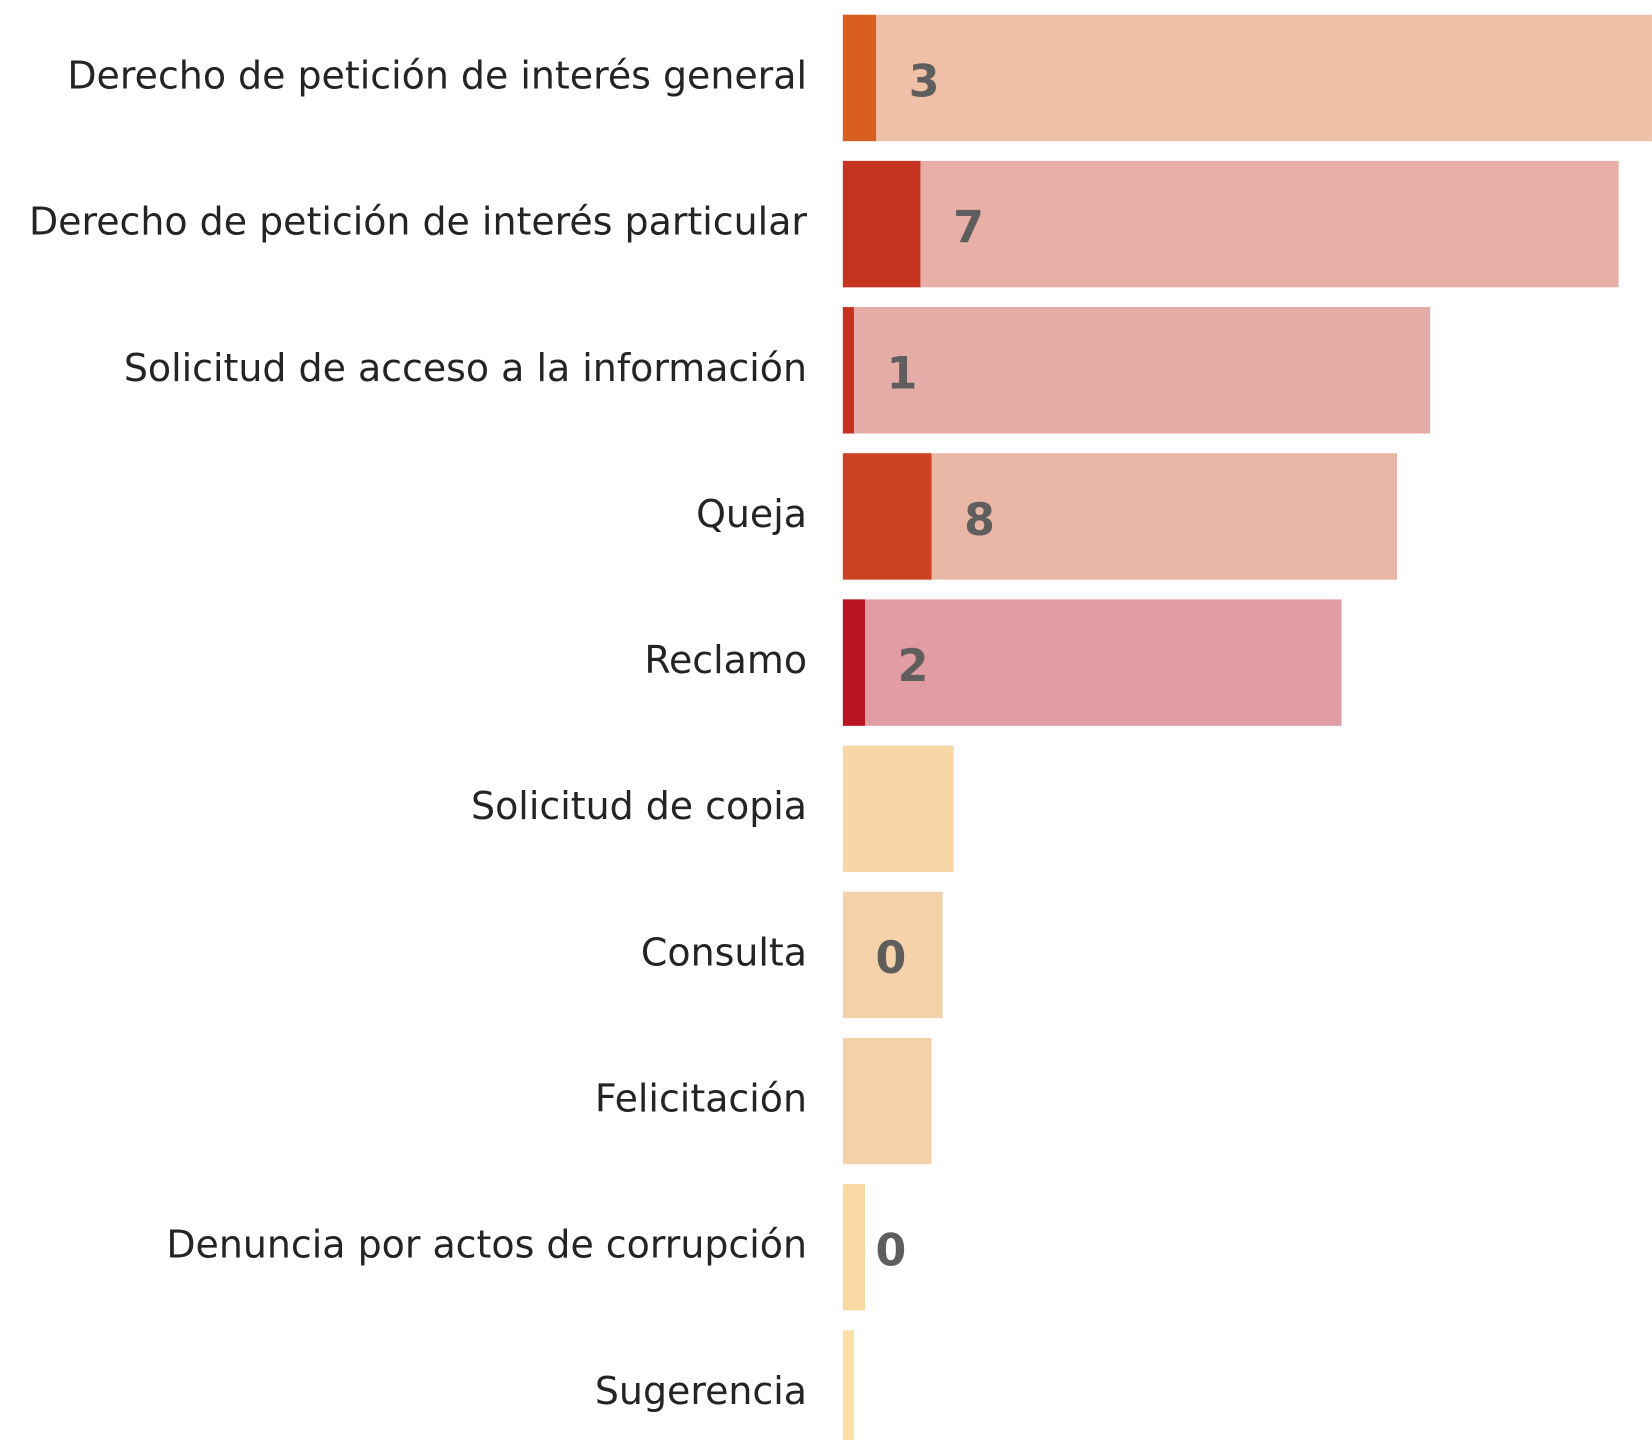 This screenshot has height=1440, width=1652. What do you see at coordinates (924, 81) in the screenshot?
I see `data-label: 3` at bounding box center [924, 81].